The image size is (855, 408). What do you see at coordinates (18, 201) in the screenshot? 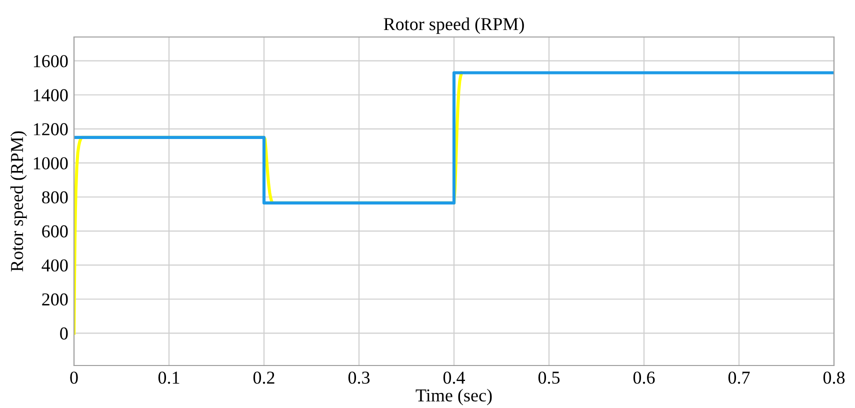
I see `y-axis-title: Rotor speed (RPM)` at bounding box center [18, 201].